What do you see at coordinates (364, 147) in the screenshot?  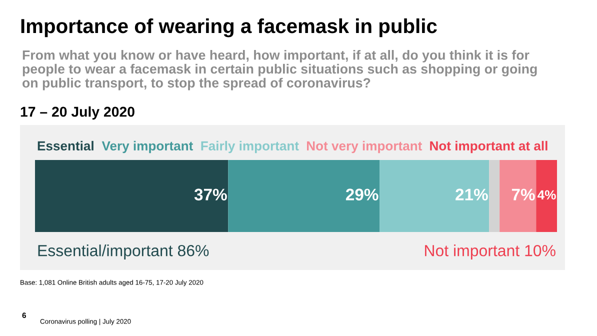 I see `text: Not very important` at bounding box center [364, 147].